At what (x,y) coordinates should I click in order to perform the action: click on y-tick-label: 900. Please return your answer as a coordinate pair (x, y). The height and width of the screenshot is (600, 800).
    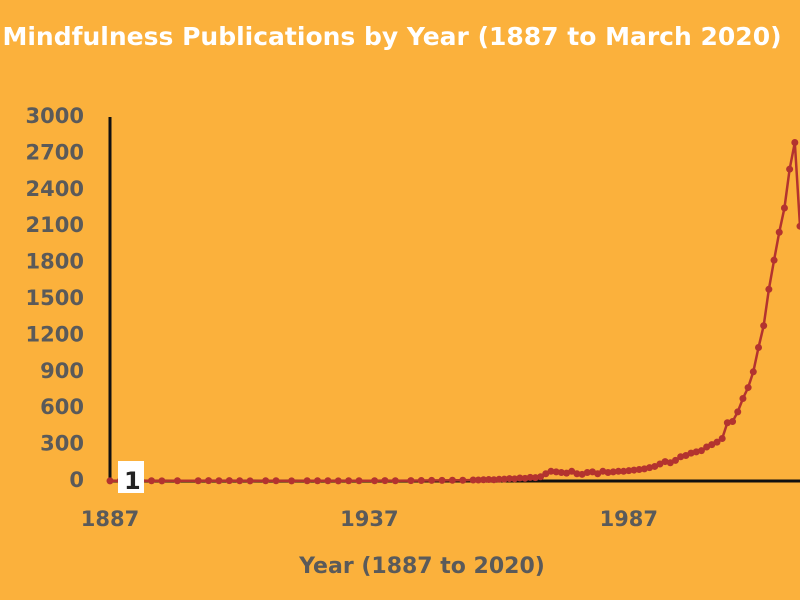
    Looking at the image, I should click on (62, 371).